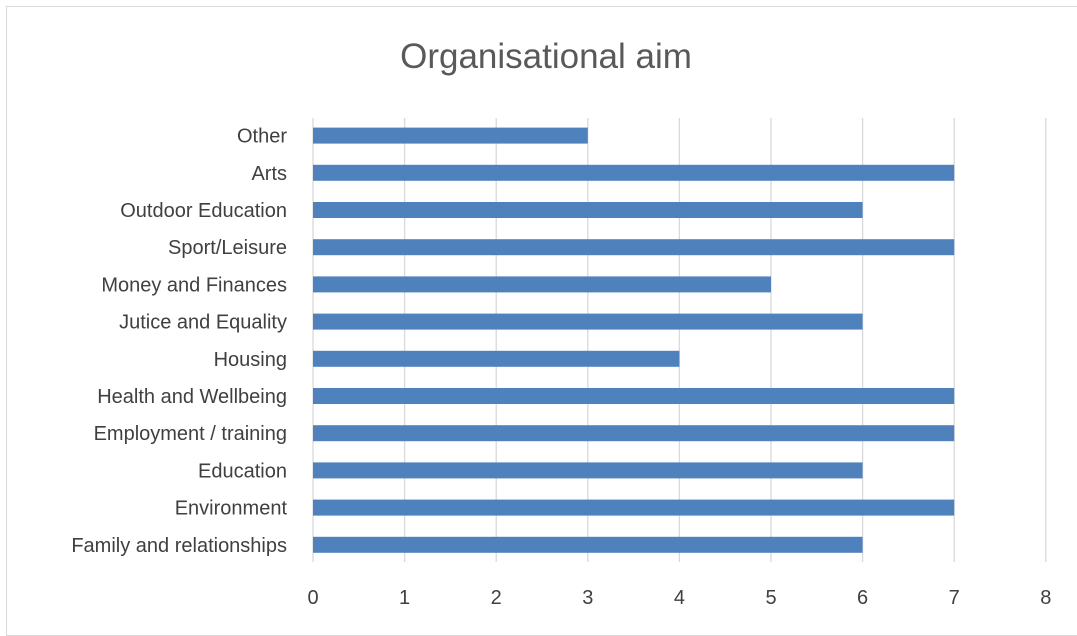 This screenshot has width=1077, height=636. I want to click on category-label: Other, so click(262, 137).